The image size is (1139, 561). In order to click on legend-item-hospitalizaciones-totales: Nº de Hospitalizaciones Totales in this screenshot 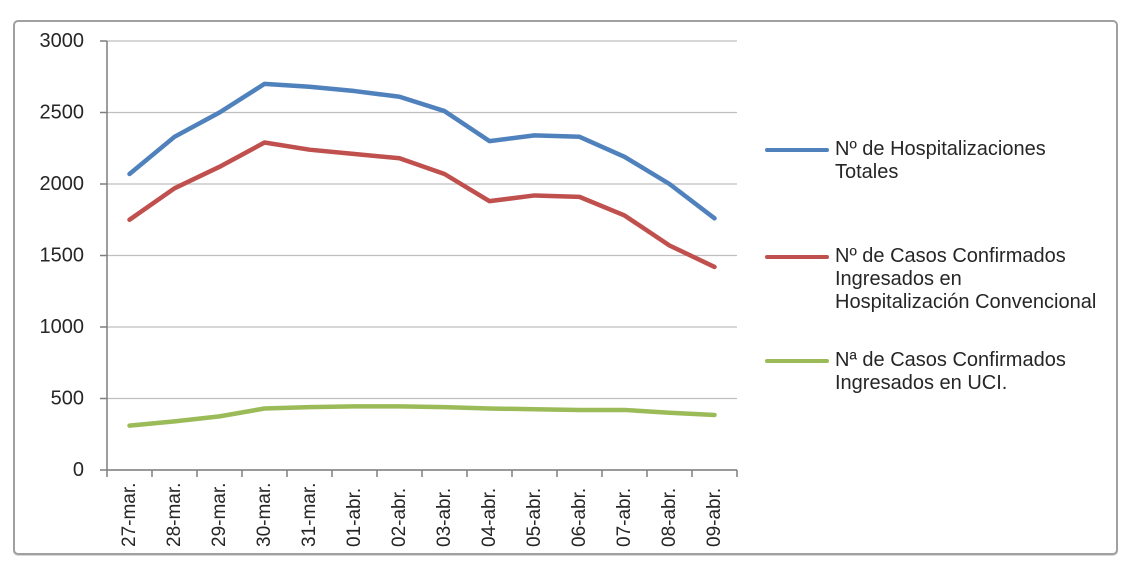, I will do `click(930, 161)`.